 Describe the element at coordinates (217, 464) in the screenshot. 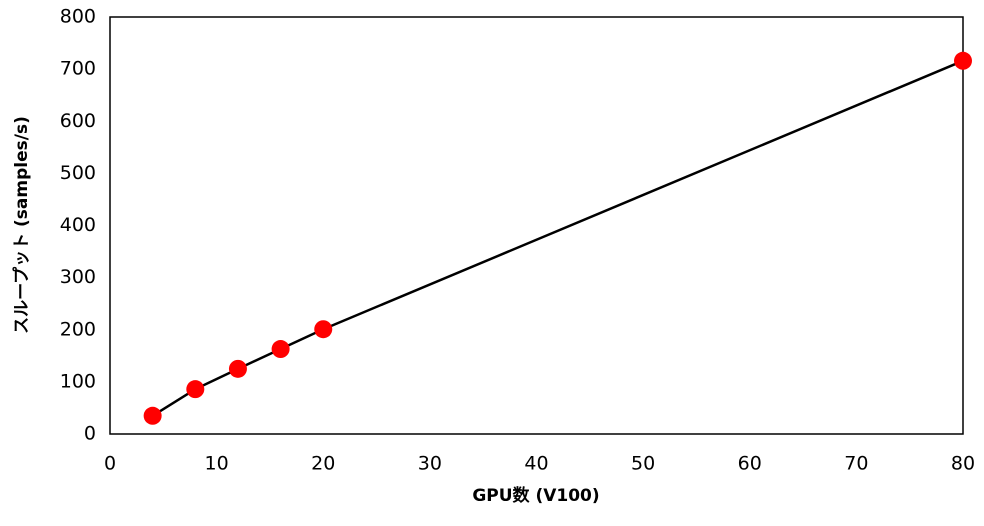

I see `x-tick-label: 10` at that location.